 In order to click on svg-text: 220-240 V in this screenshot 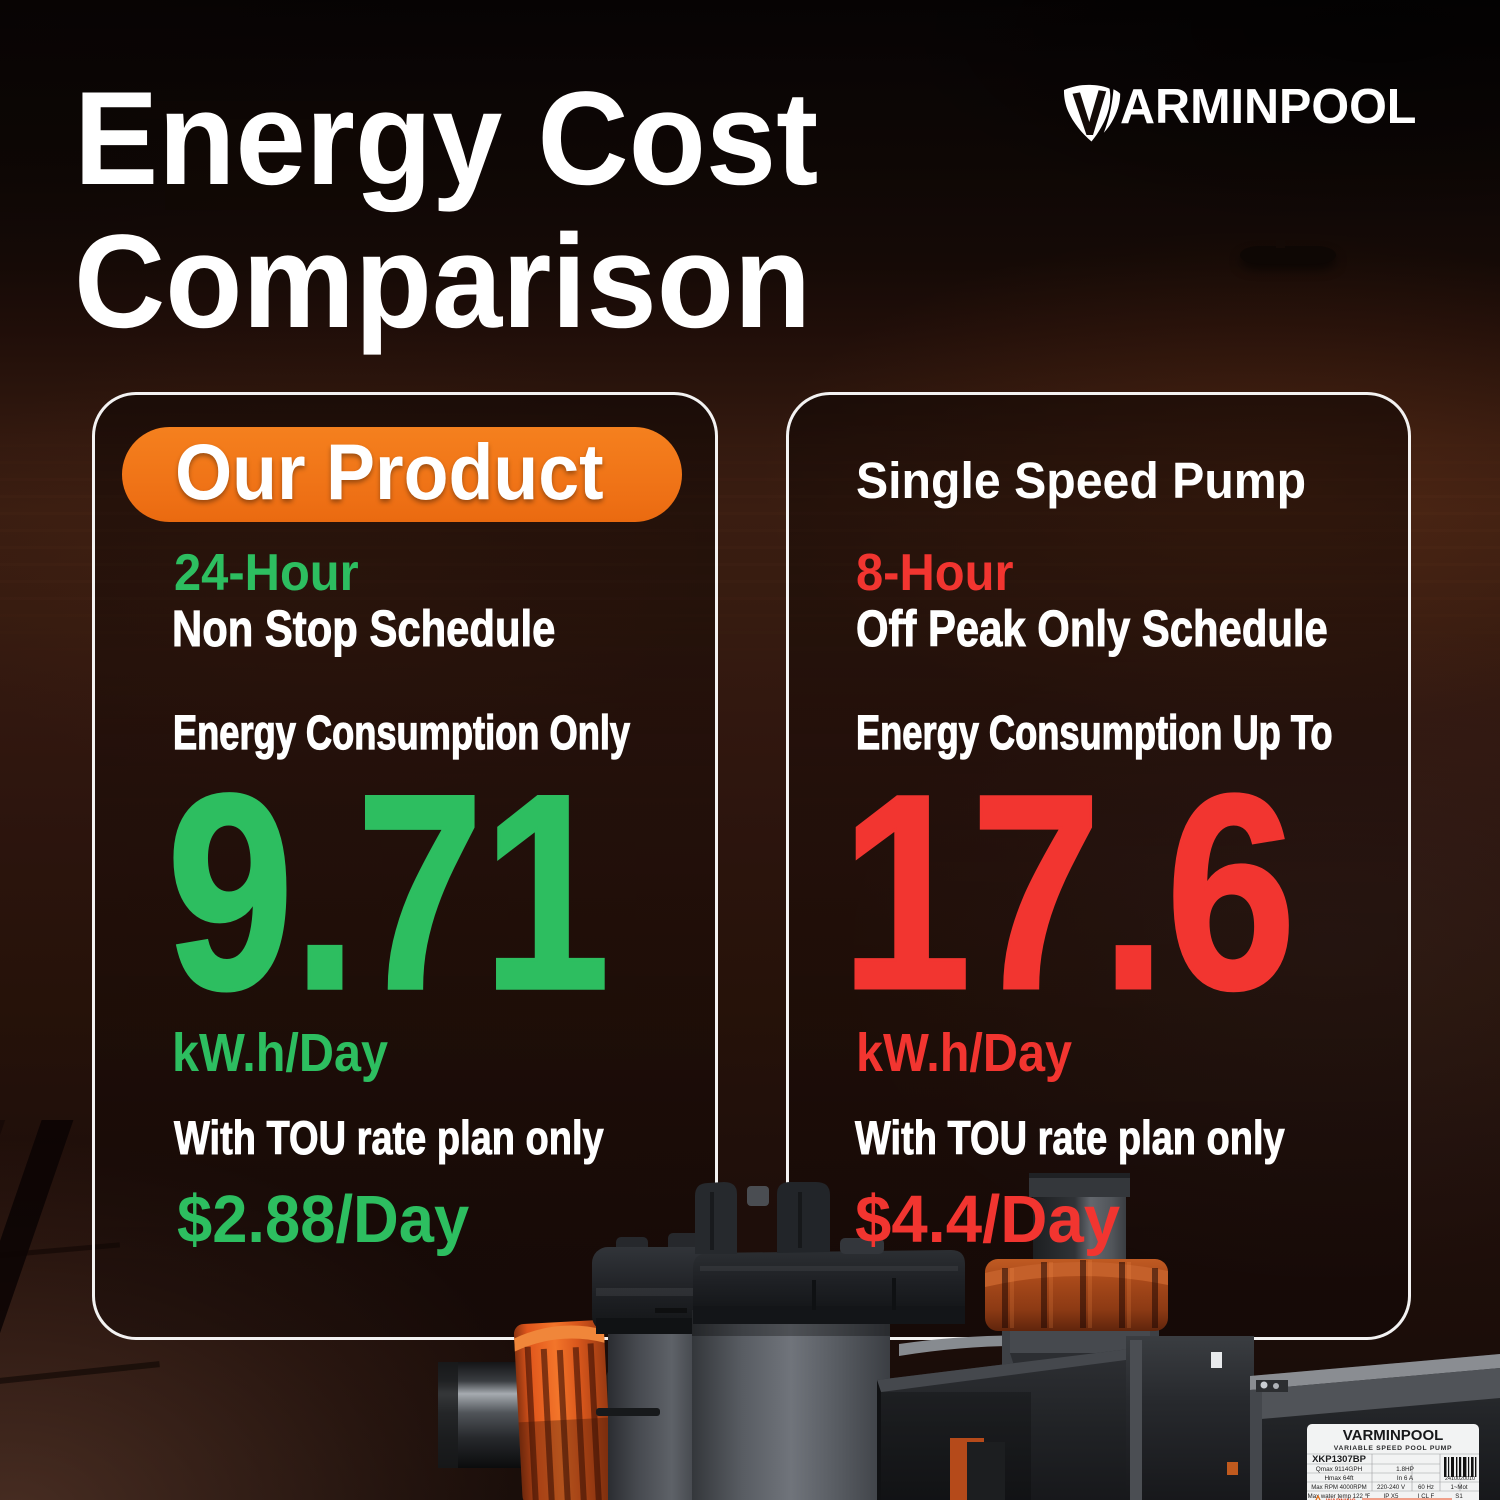, I will do `click(1391, 1487)`.